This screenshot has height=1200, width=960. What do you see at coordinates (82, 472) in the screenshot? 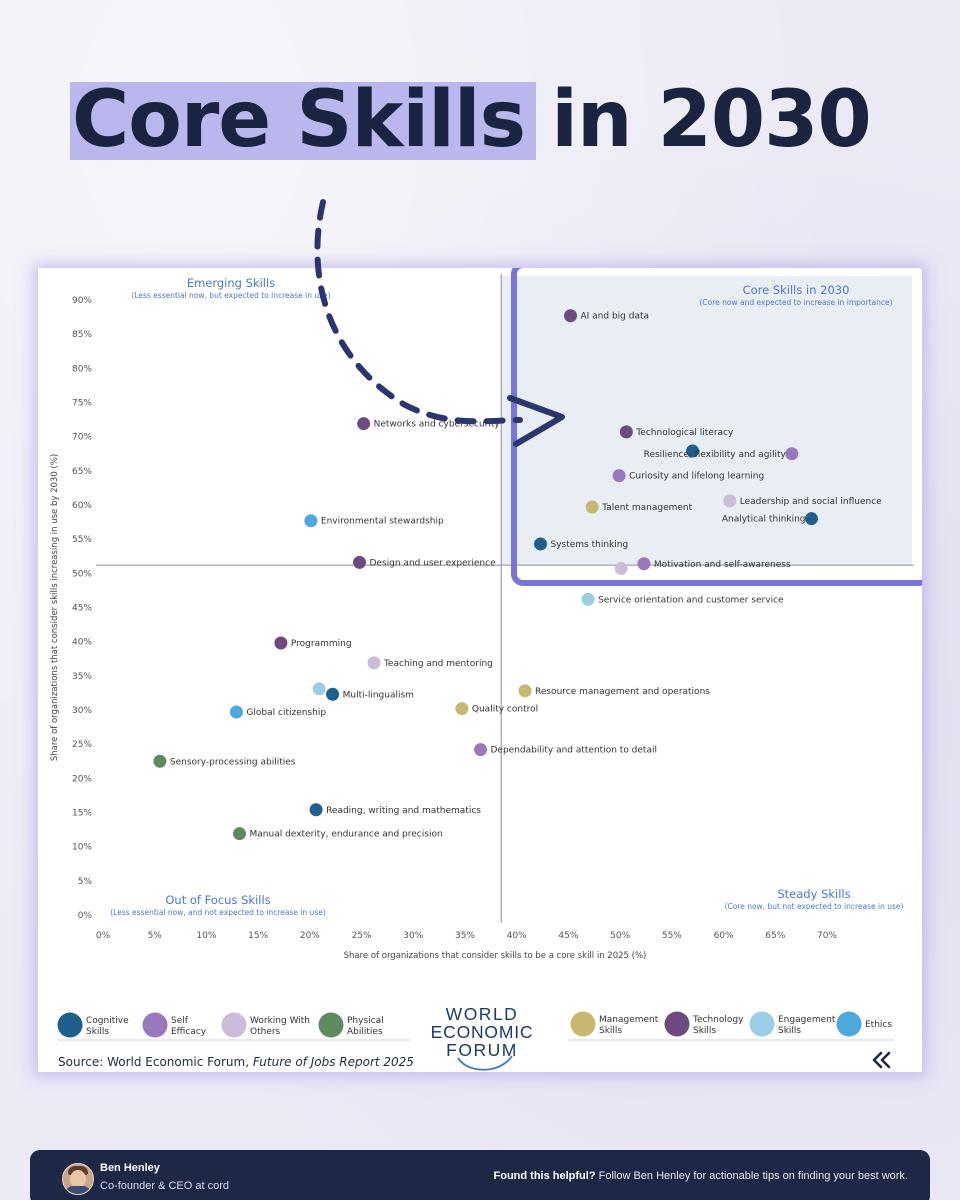
I see `y-tick-label: 65%` at bounding box center [82, 472].